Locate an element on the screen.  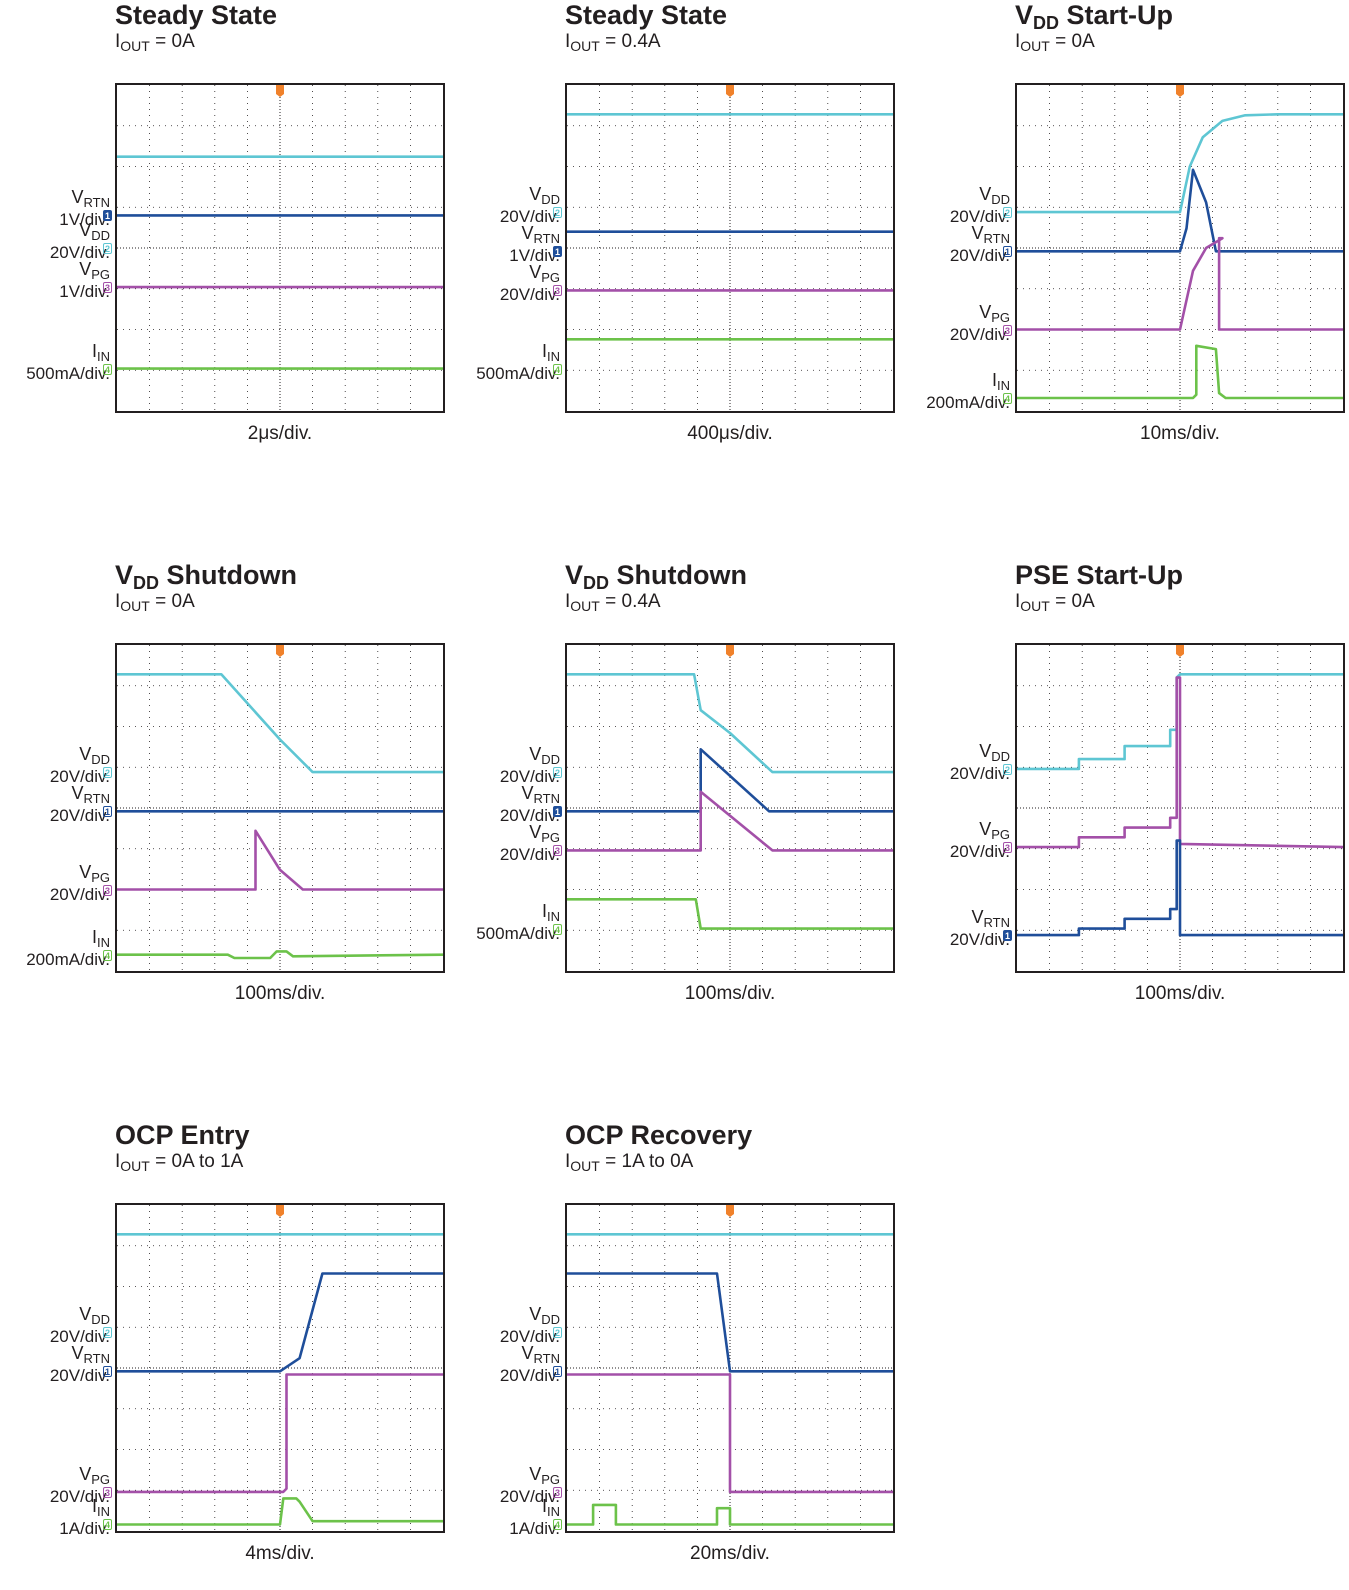
channel-scale: 200mA/div. is located at coordinates (968, 402).